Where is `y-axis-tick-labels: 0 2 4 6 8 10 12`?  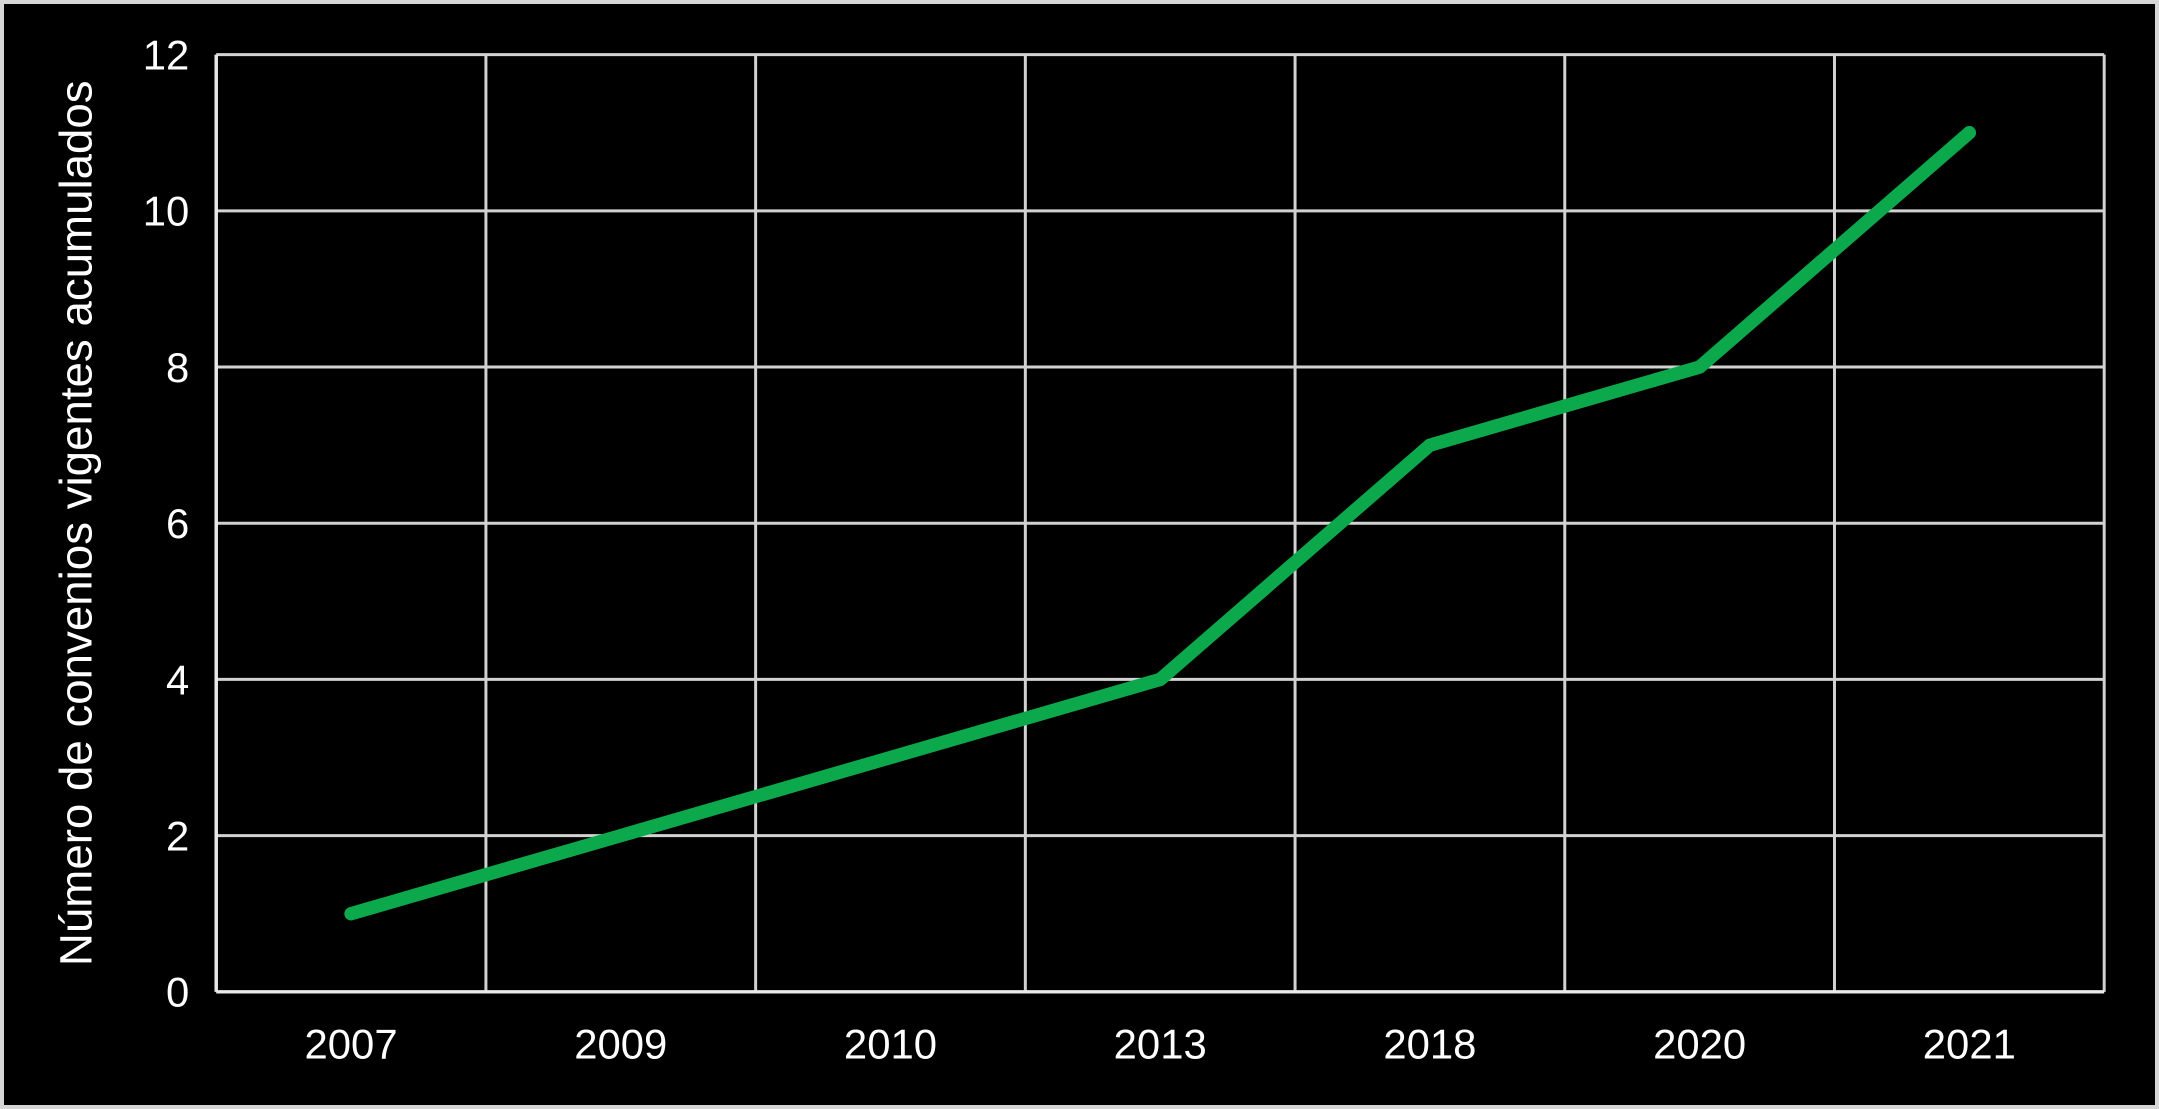 y-axis-tick-labels: 0 2 4 6 8 10 12 is located at coordinates (166, 524).